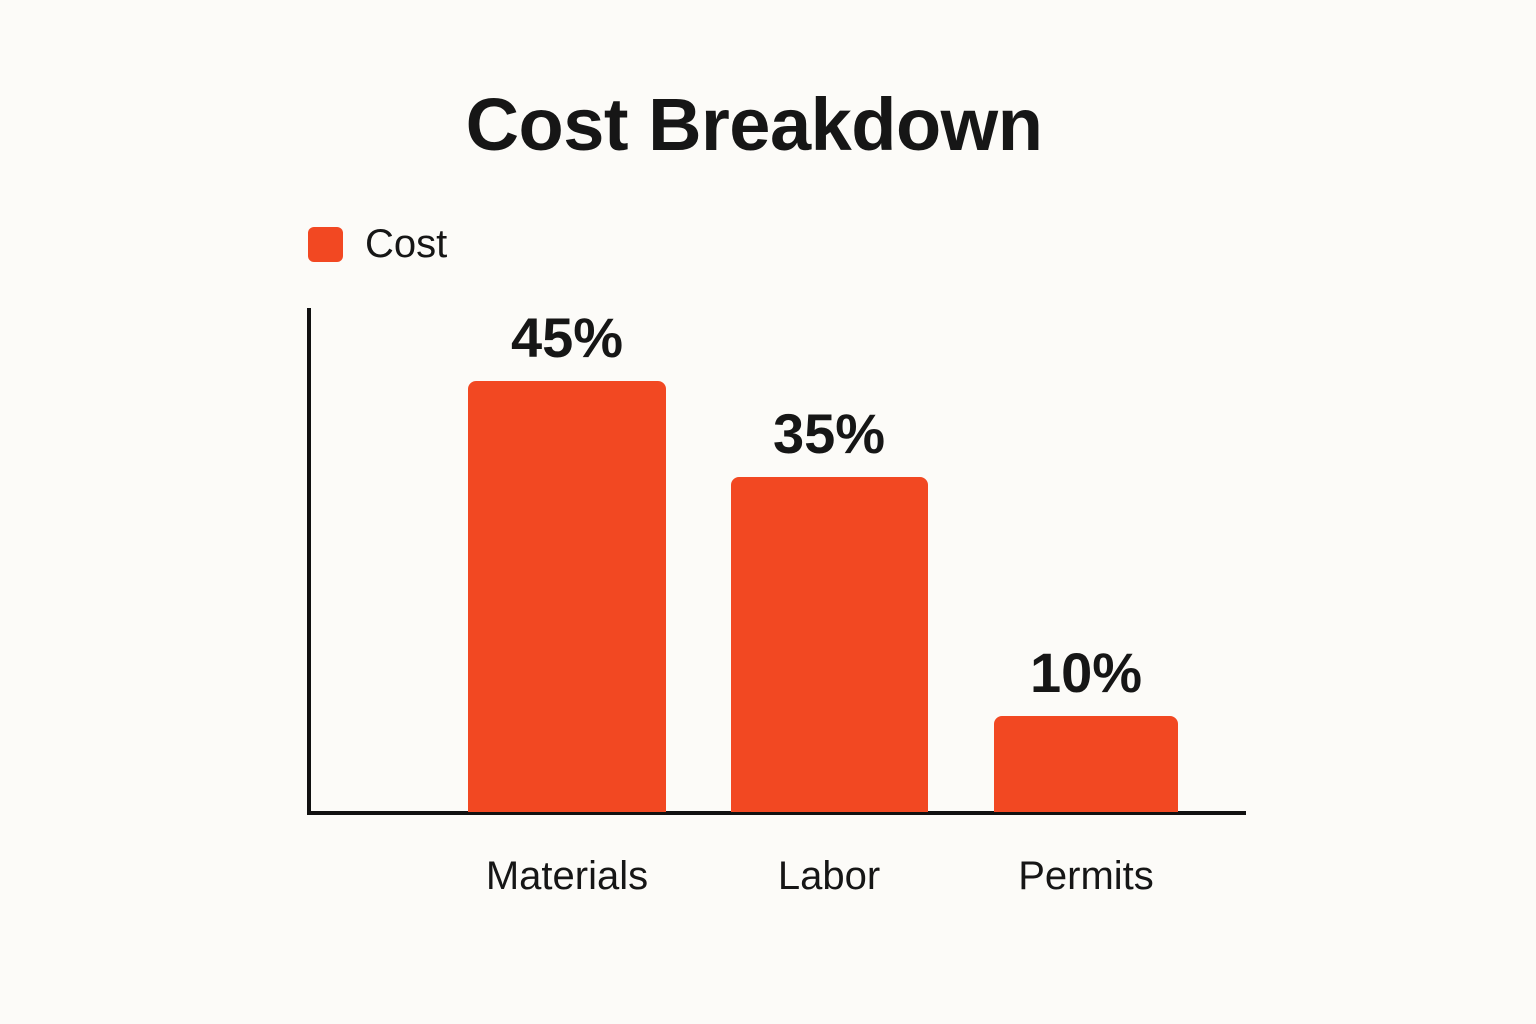 Image resolution: width=1536 pixels, height=1024 pixels. I want to click on value-label-materials: 45%, so click(567, 337).